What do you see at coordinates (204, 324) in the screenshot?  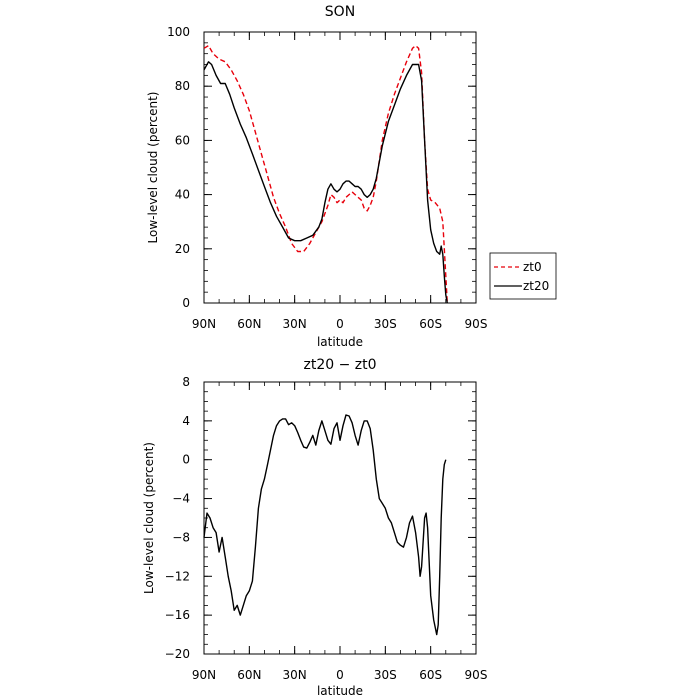 I see `x-tick-label-top: 90N` at bounding box center [204, 324].